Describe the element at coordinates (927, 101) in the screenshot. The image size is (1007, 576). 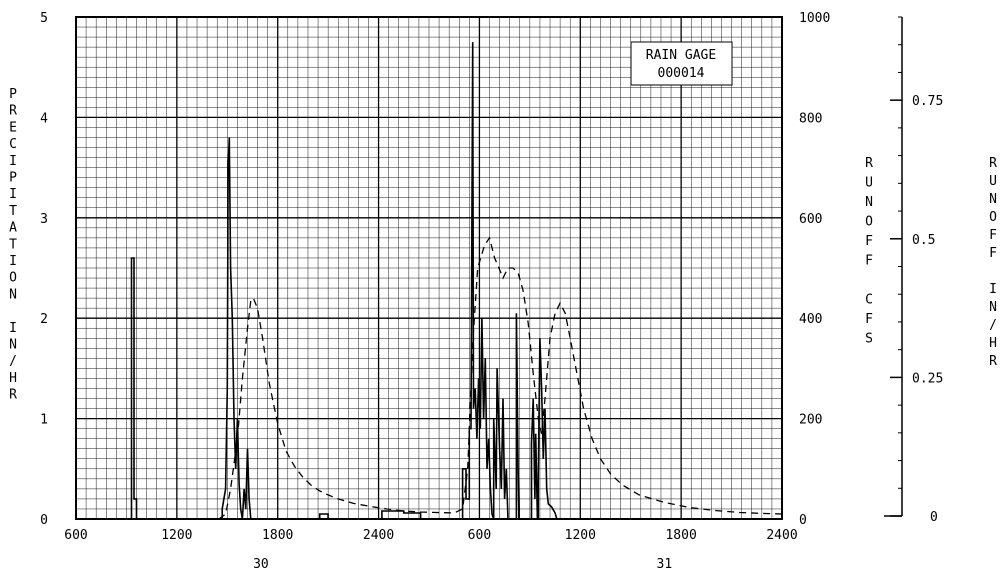
I see `runoff-inhr-tick-label: 0.75` at that location.